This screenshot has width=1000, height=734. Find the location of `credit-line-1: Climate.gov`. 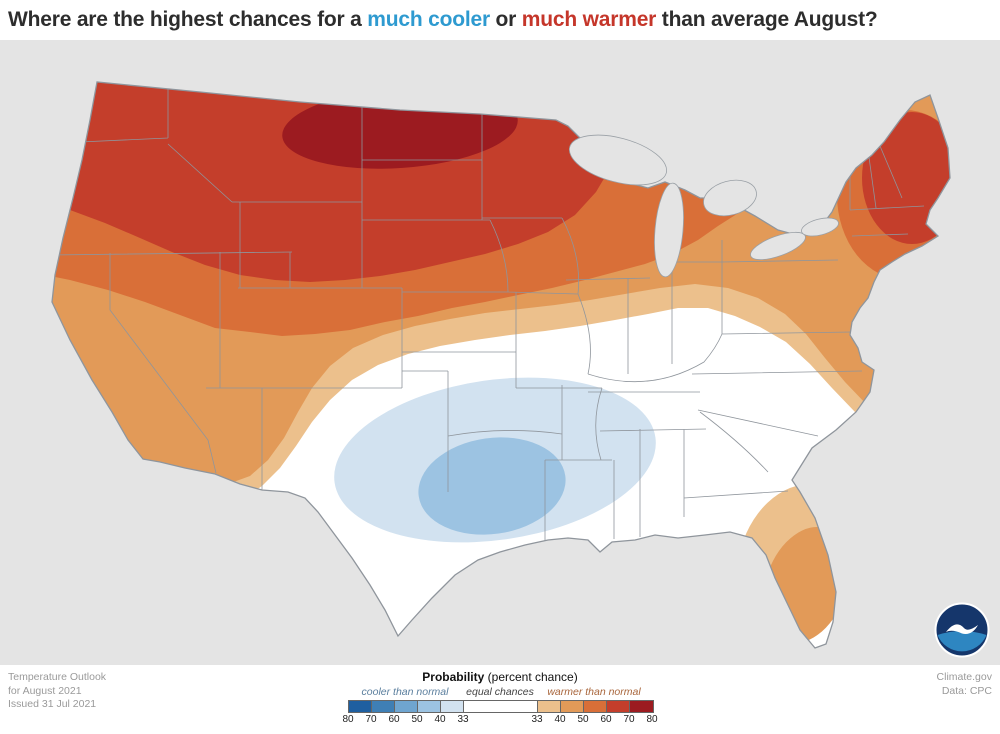

credit-line-1: Climate.gov is located at coordinates (964, 677).